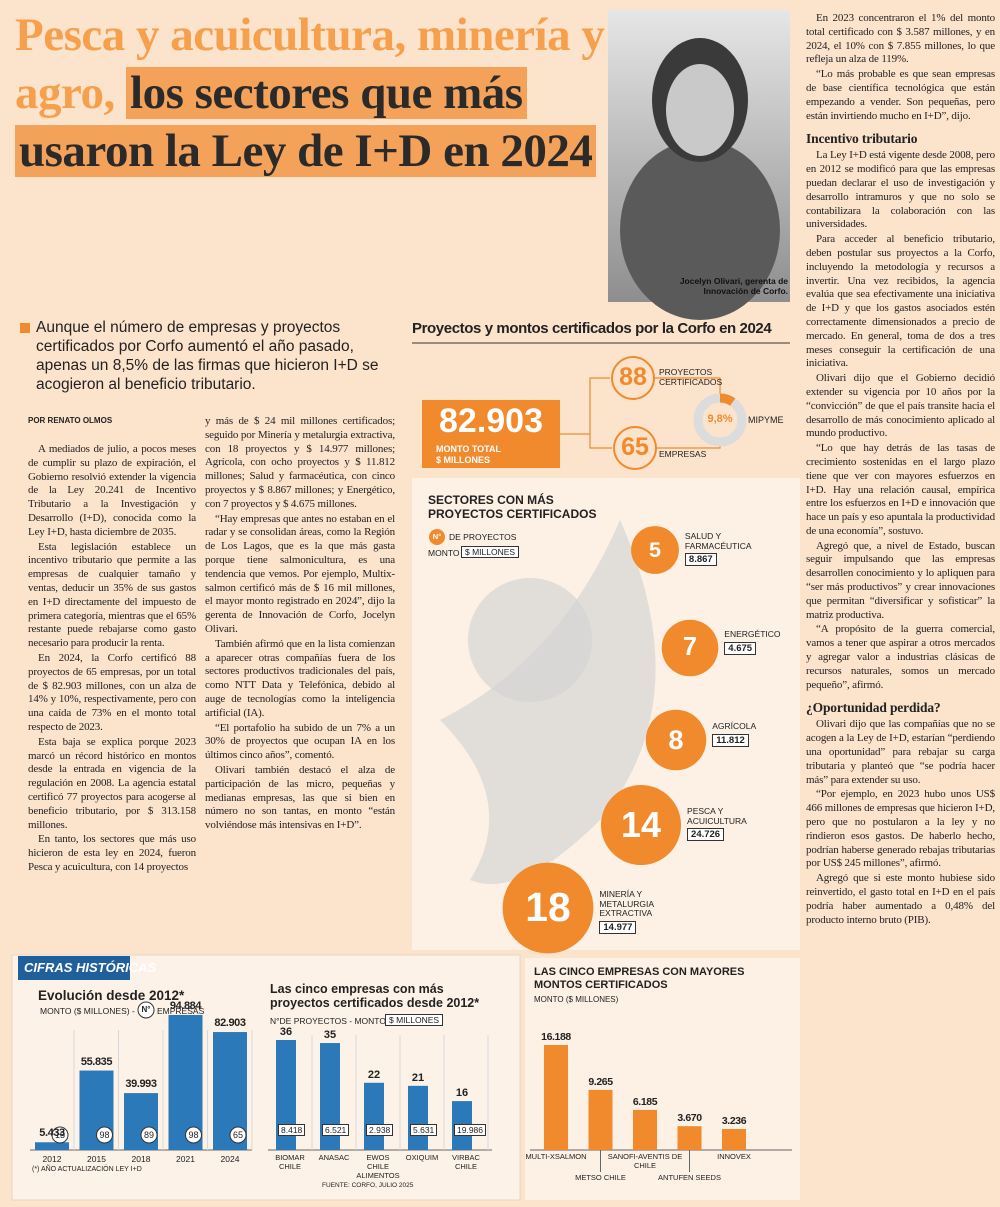 This screenshot has height=1207, width=1000. I want to click on sector-amount: 14.977, so click(618, 927).